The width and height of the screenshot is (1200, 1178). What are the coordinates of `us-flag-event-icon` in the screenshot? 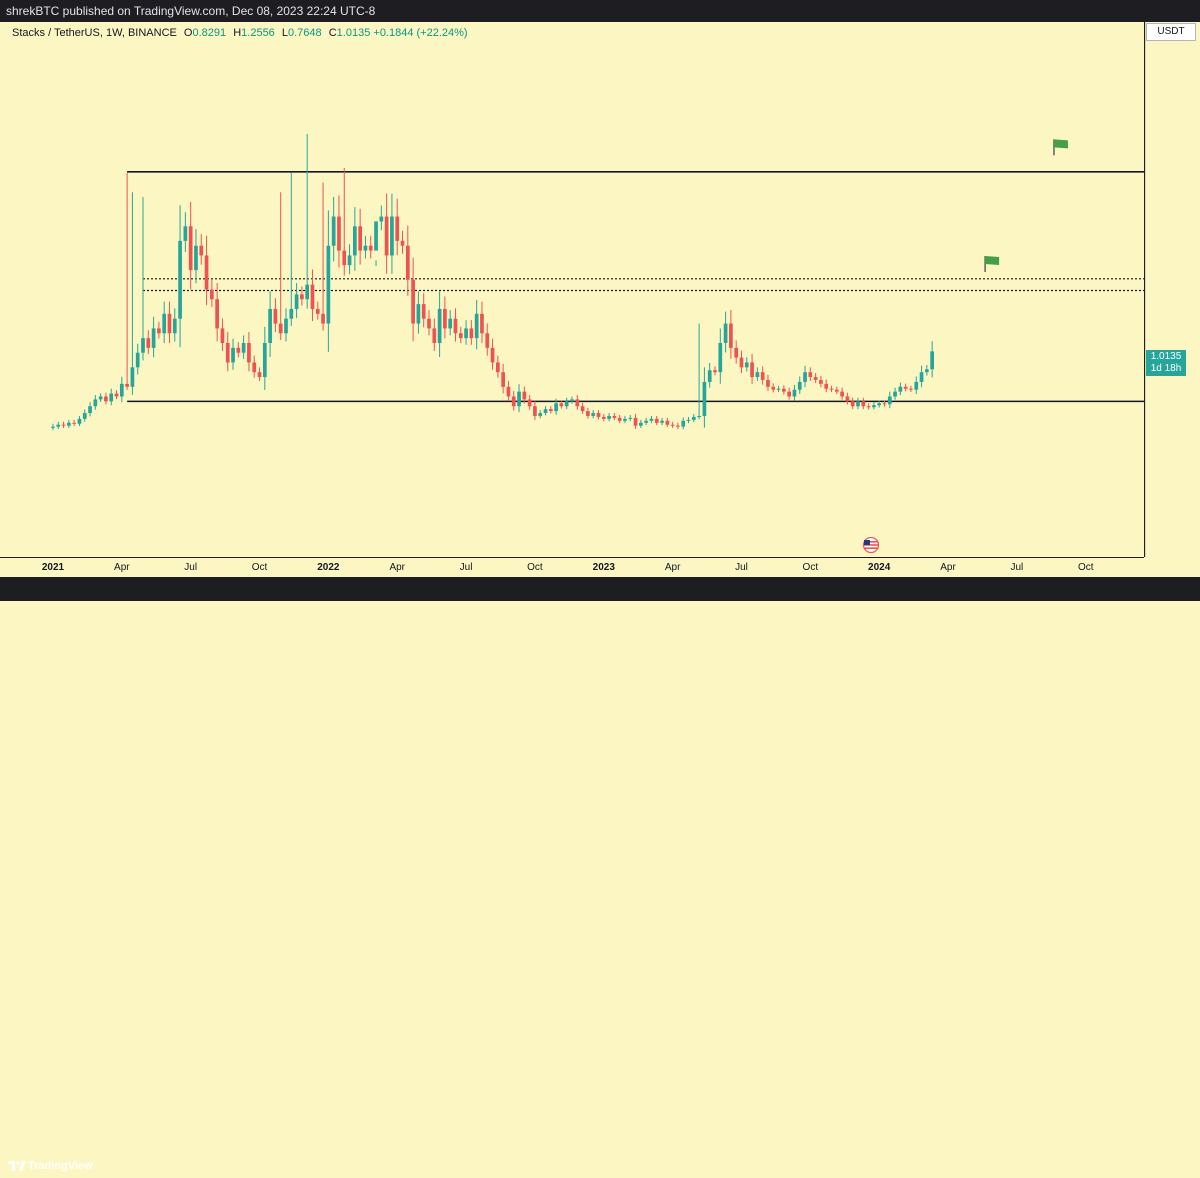 It's located at (871, 545).